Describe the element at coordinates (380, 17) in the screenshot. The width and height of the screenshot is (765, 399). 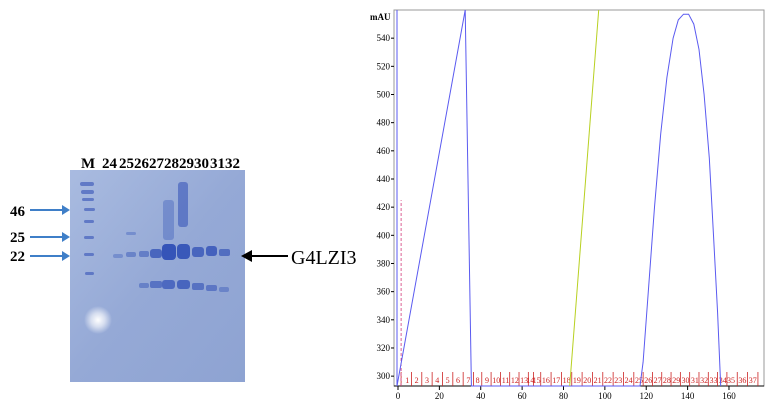
I see `y-axis-label: mAU` at that location.